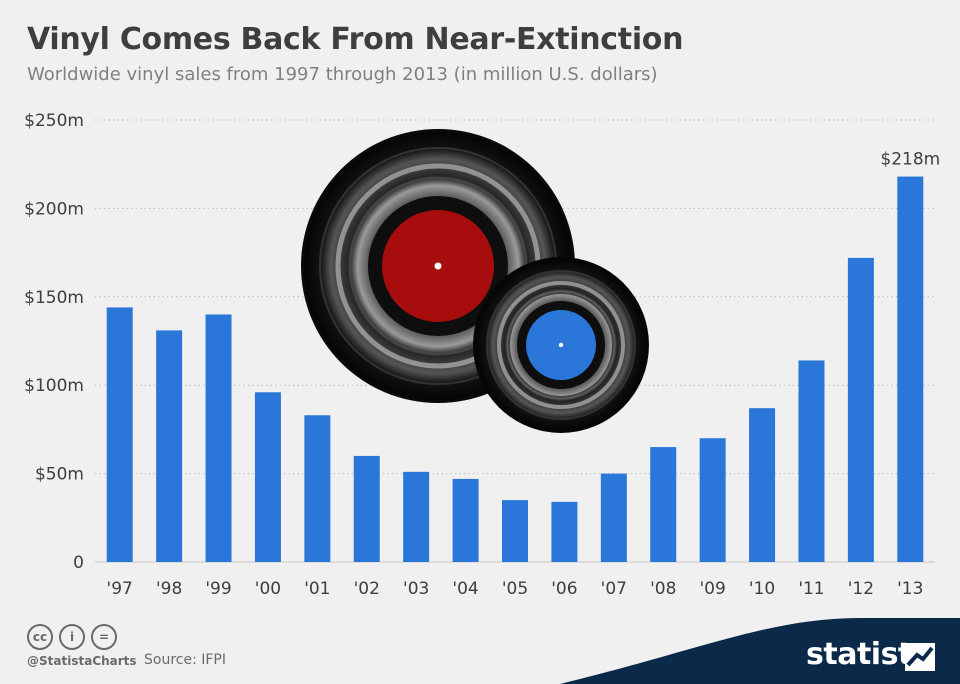 The width and height of the screenshot is (960, 684). Describe the element at coordinates (762, 589) in the screenshot. I see `x-tick-label: '10` at that location.